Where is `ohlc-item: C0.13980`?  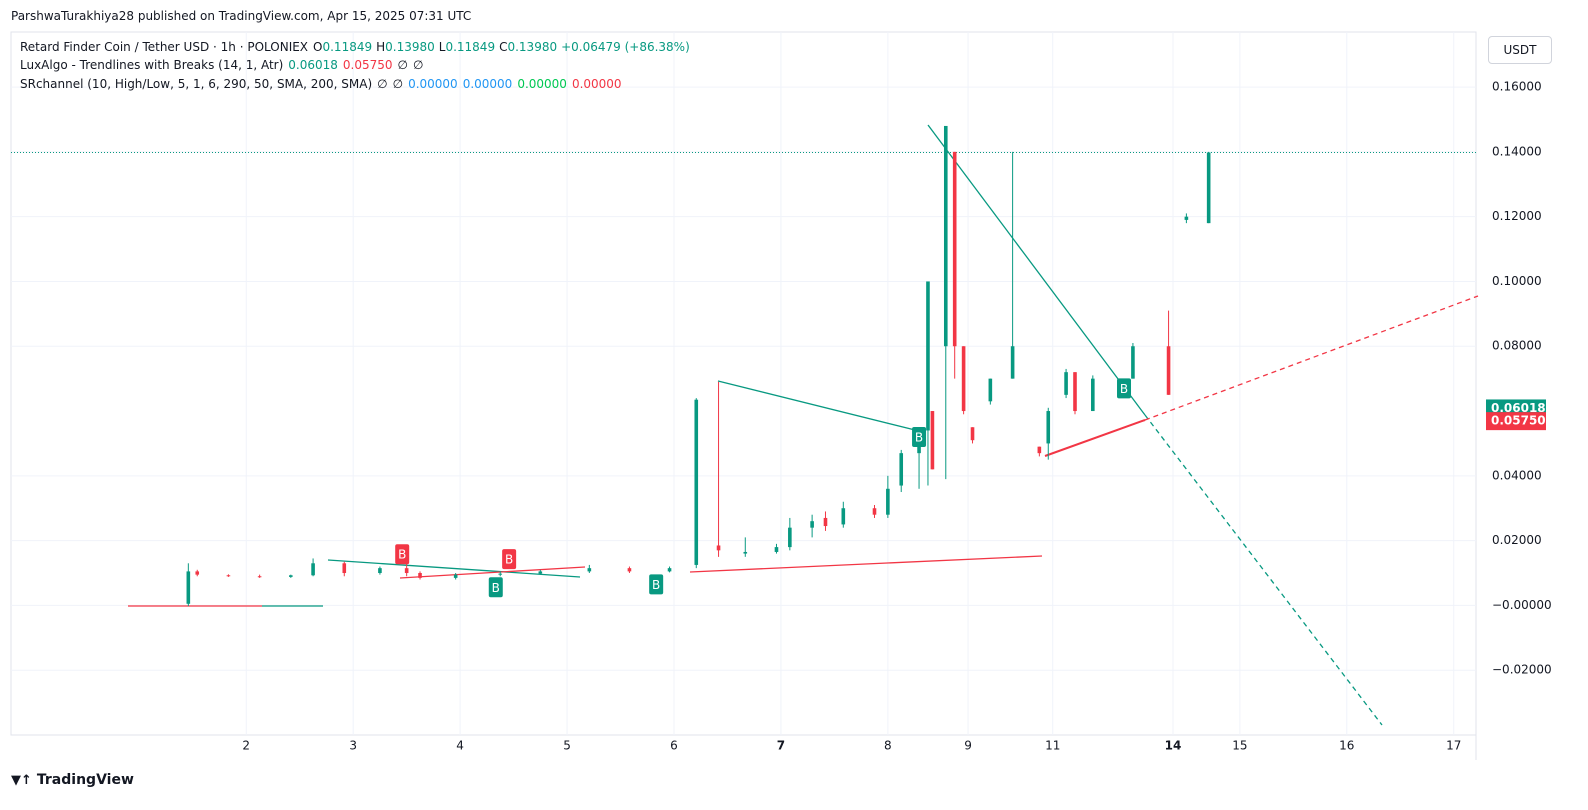 ohlc-item: C0.13980 is located at coordinates (528, 47).